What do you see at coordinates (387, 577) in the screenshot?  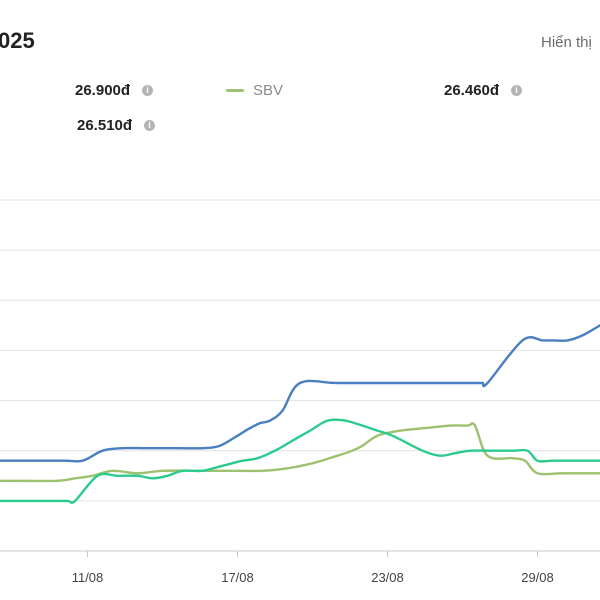 I see `x-tick-label: 23/08` at bounding box center [387, 577].